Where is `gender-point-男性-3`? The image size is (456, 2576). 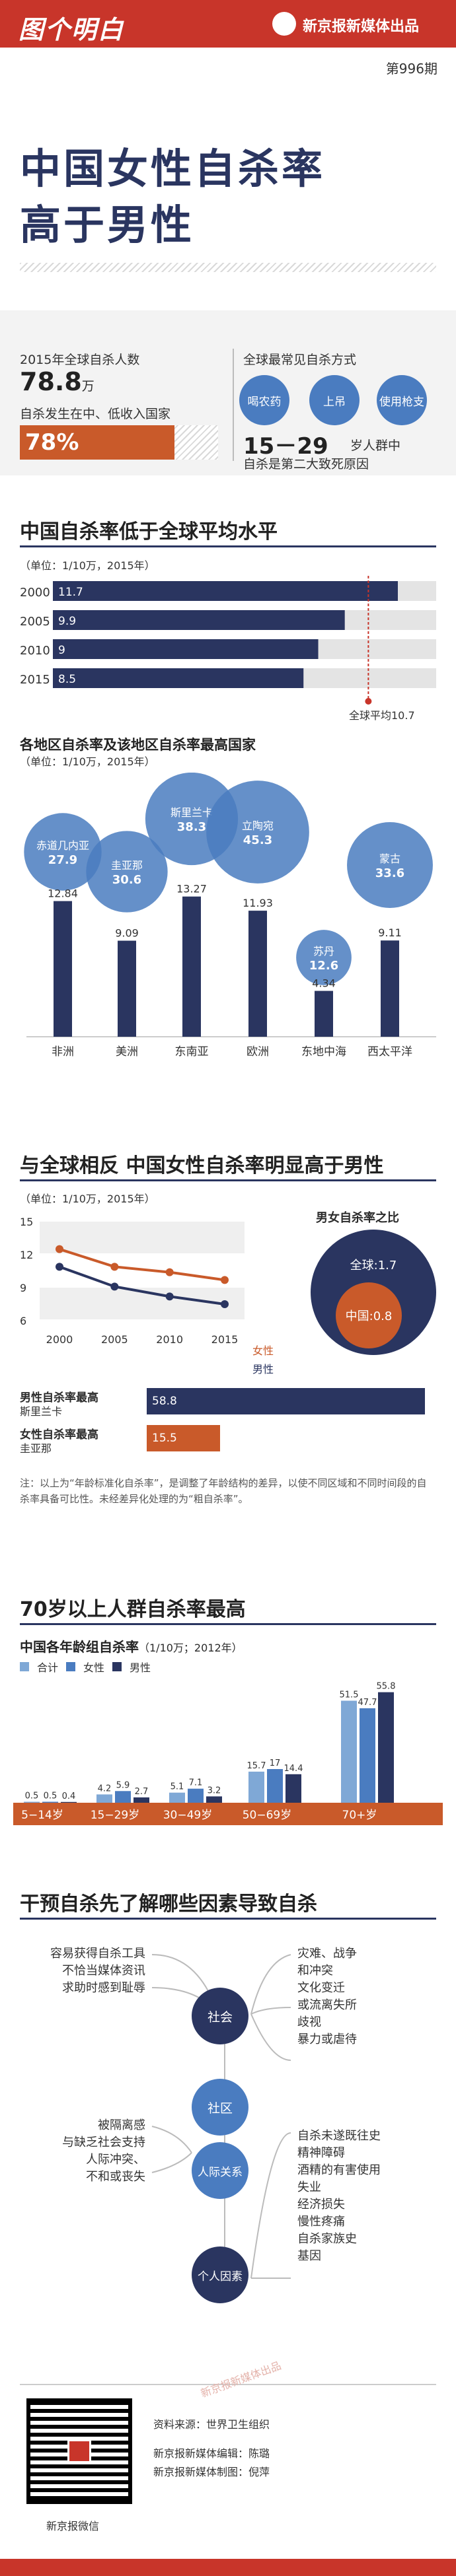 gender-point-男性-3 is located at coordinates (225, 1304).